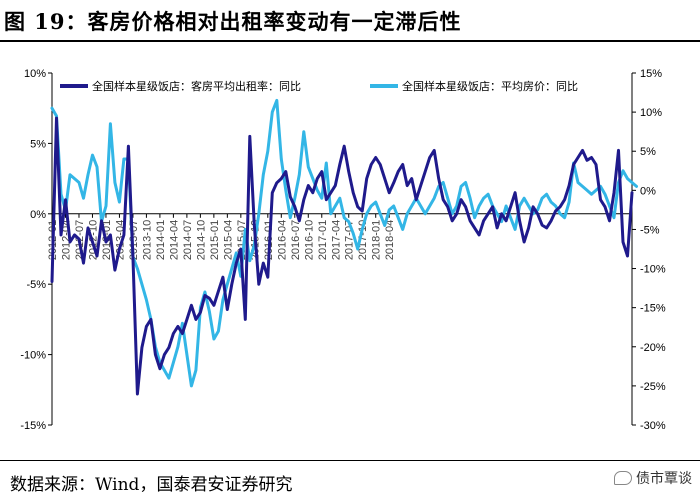 This screenshot has height=504, width=700. What do you see at coordinates (363, 240) in the screenshot?
I see `x-tick-label: 2017-10` at bounding box center [363, 240].